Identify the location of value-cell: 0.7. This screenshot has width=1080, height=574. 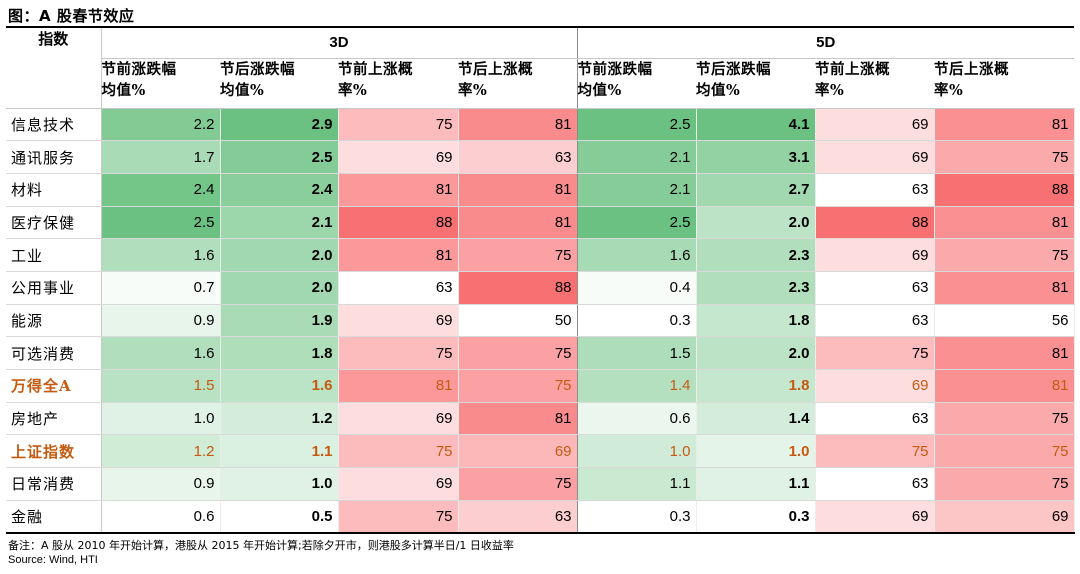
(161, 288).